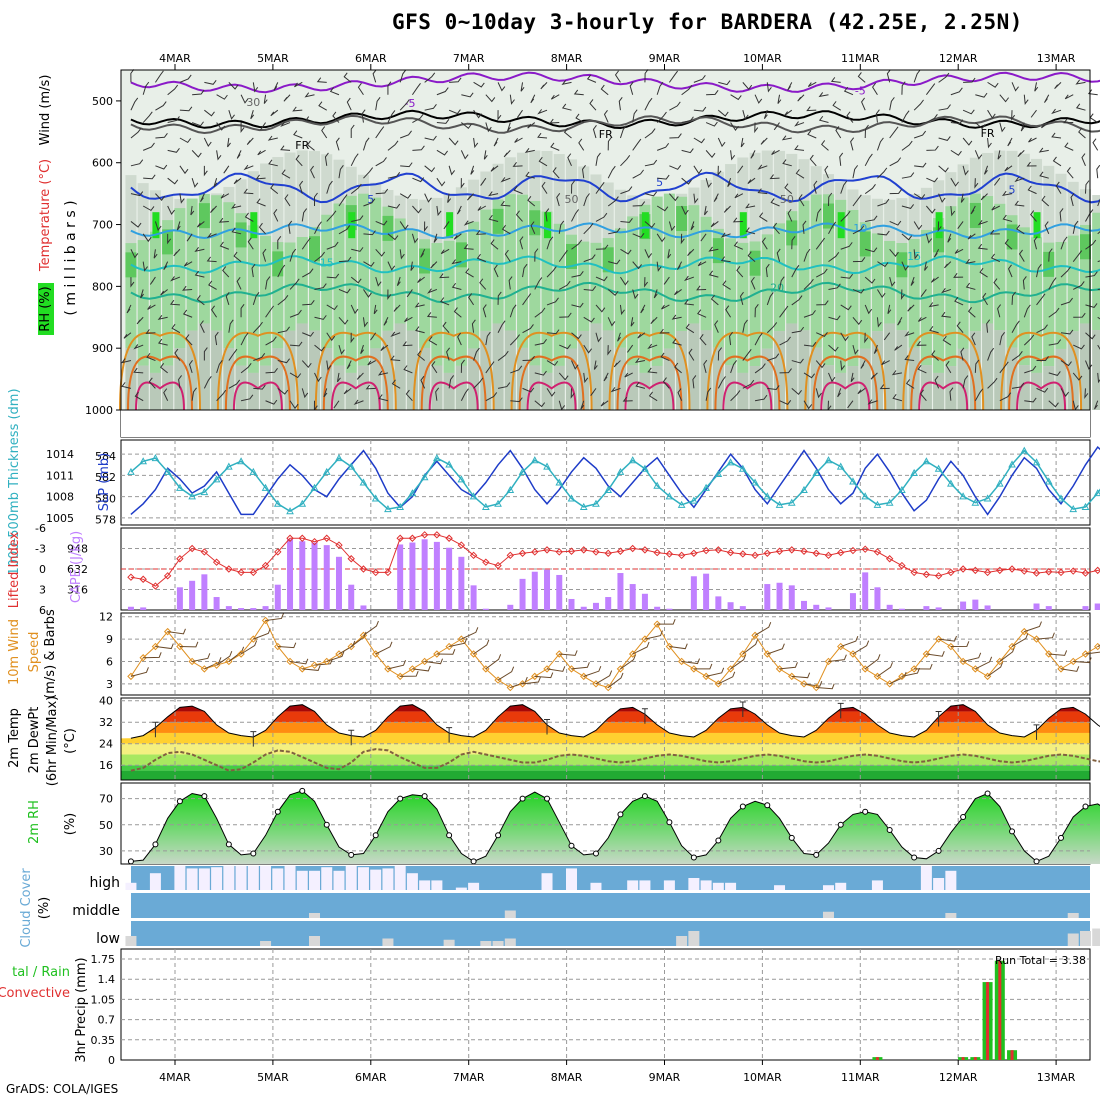 This screenshot has height=1100, width=1100. What do you see at coordinates (107, 1020) in the screenshot?
I see `precip-tick-label: 0.7` at bounding box center [107, 1020].